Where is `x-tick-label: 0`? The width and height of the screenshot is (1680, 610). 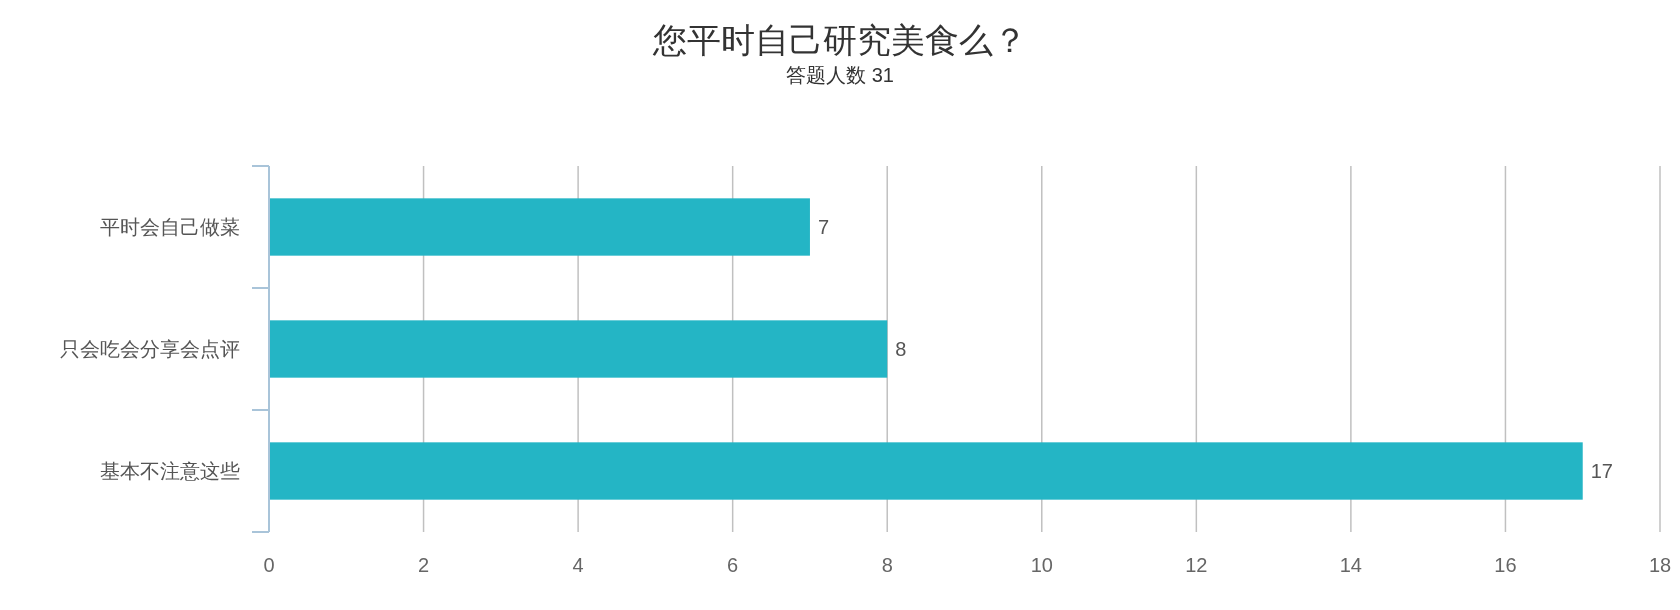
x-tick-label: 0 is located at coordinates (269, 565).